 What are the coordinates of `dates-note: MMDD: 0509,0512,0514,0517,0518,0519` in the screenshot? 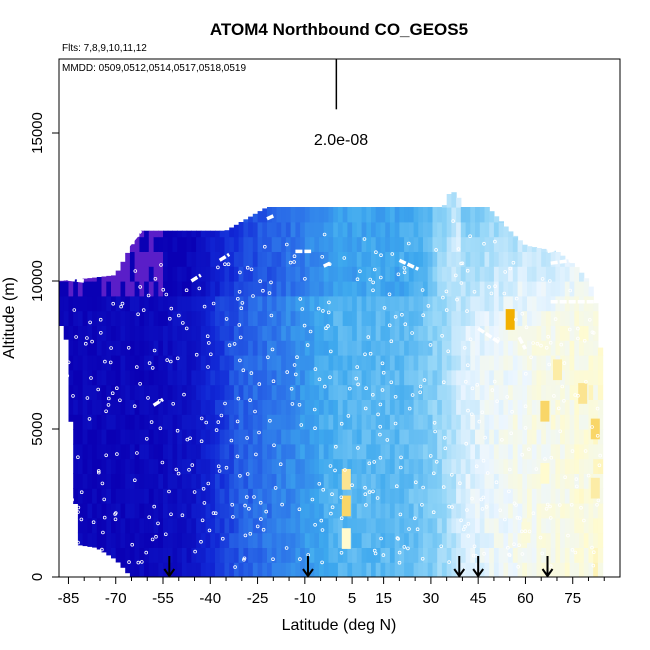 It's located at (154, 68).